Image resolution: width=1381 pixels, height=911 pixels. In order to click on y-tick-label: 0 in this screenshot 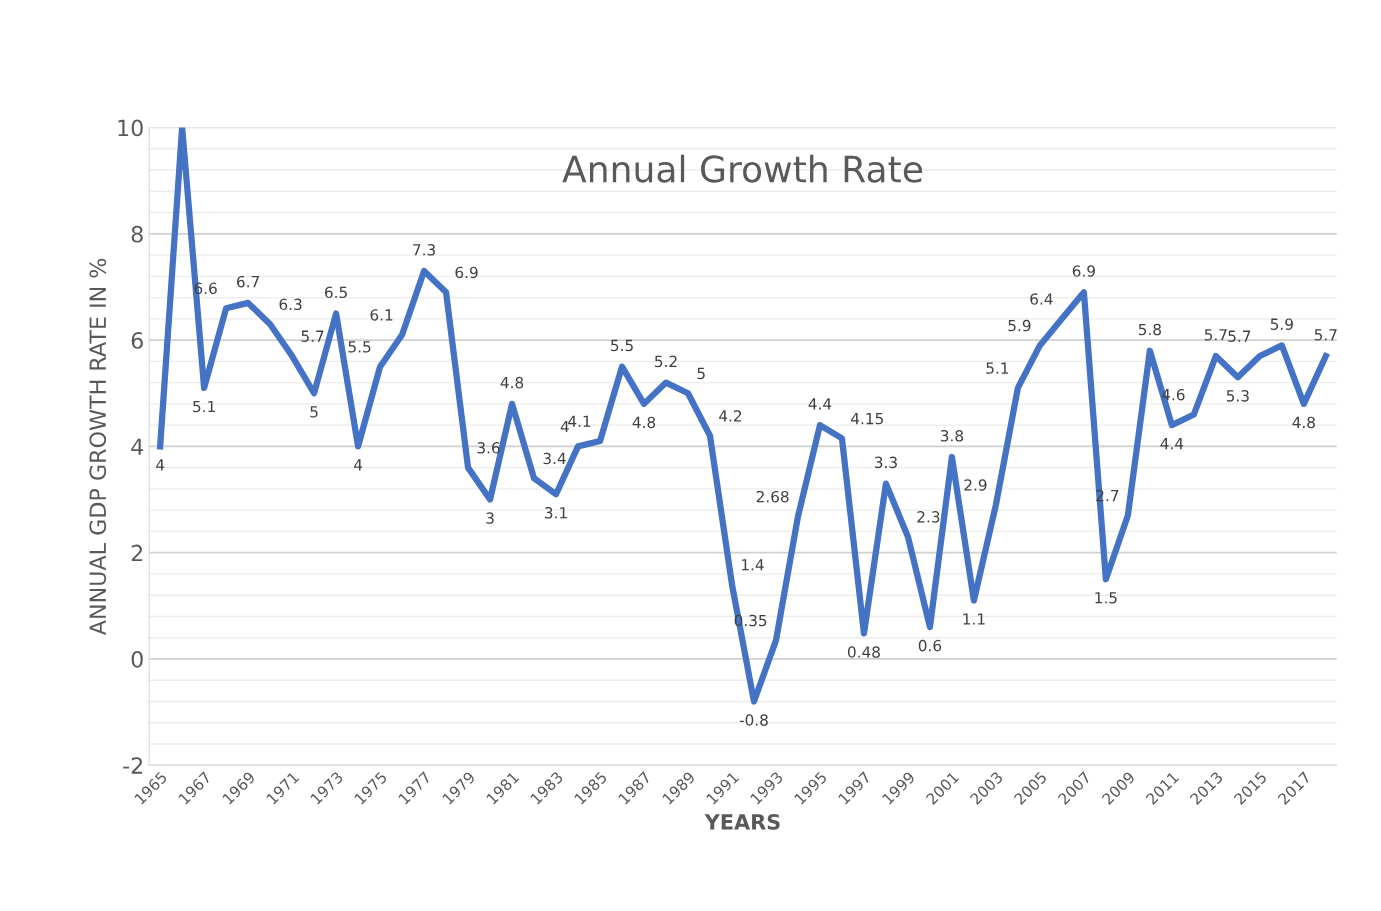, I will do `click(137, 659)`.